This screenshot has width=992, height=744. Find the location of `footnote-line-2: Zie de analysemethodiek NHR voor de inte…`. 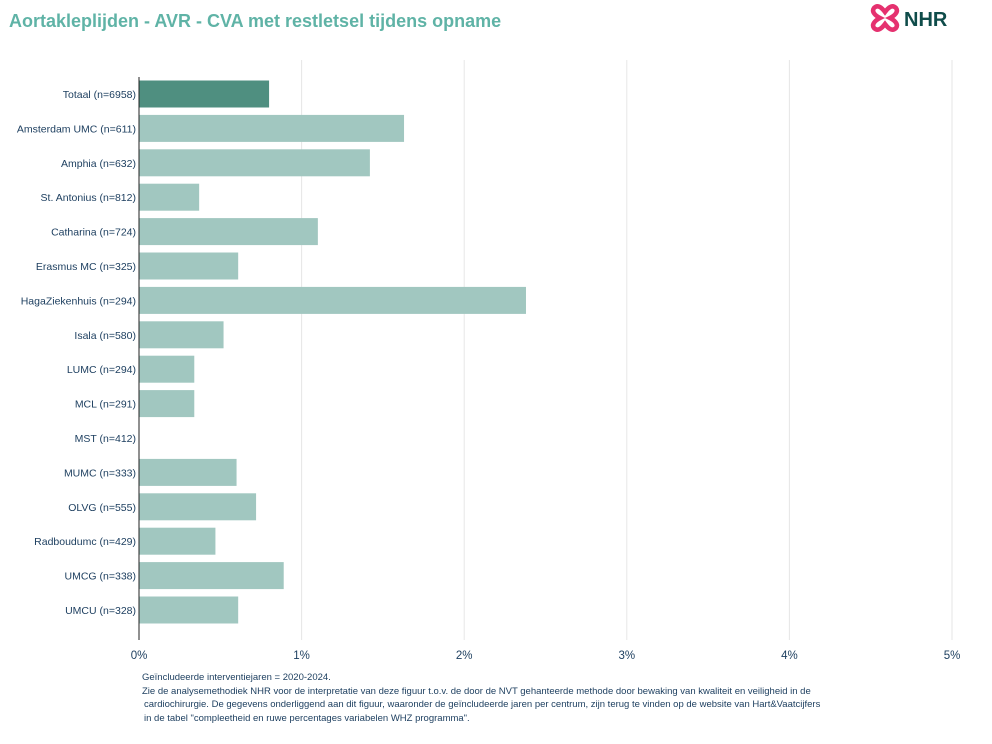

footnote-line-2: Zie de analysemethodiek NHR voor de inte… is located at coordinates (476, 691).